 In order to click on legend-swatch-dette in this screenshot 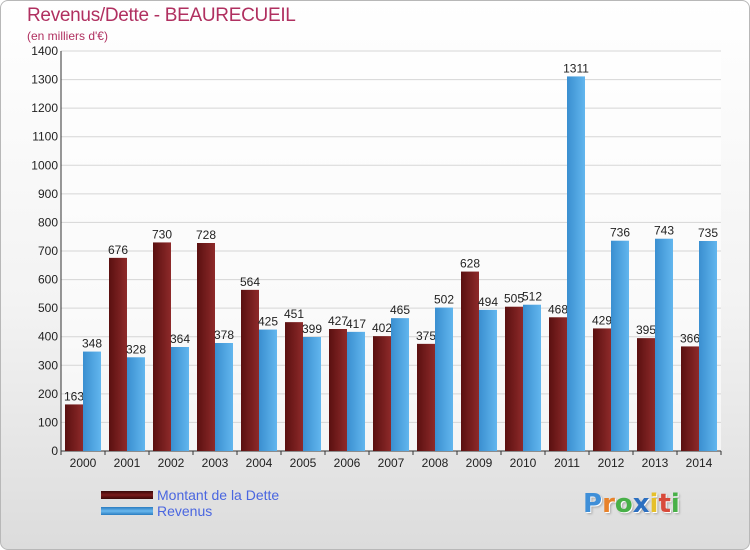, I will do `click(127, 495)`.